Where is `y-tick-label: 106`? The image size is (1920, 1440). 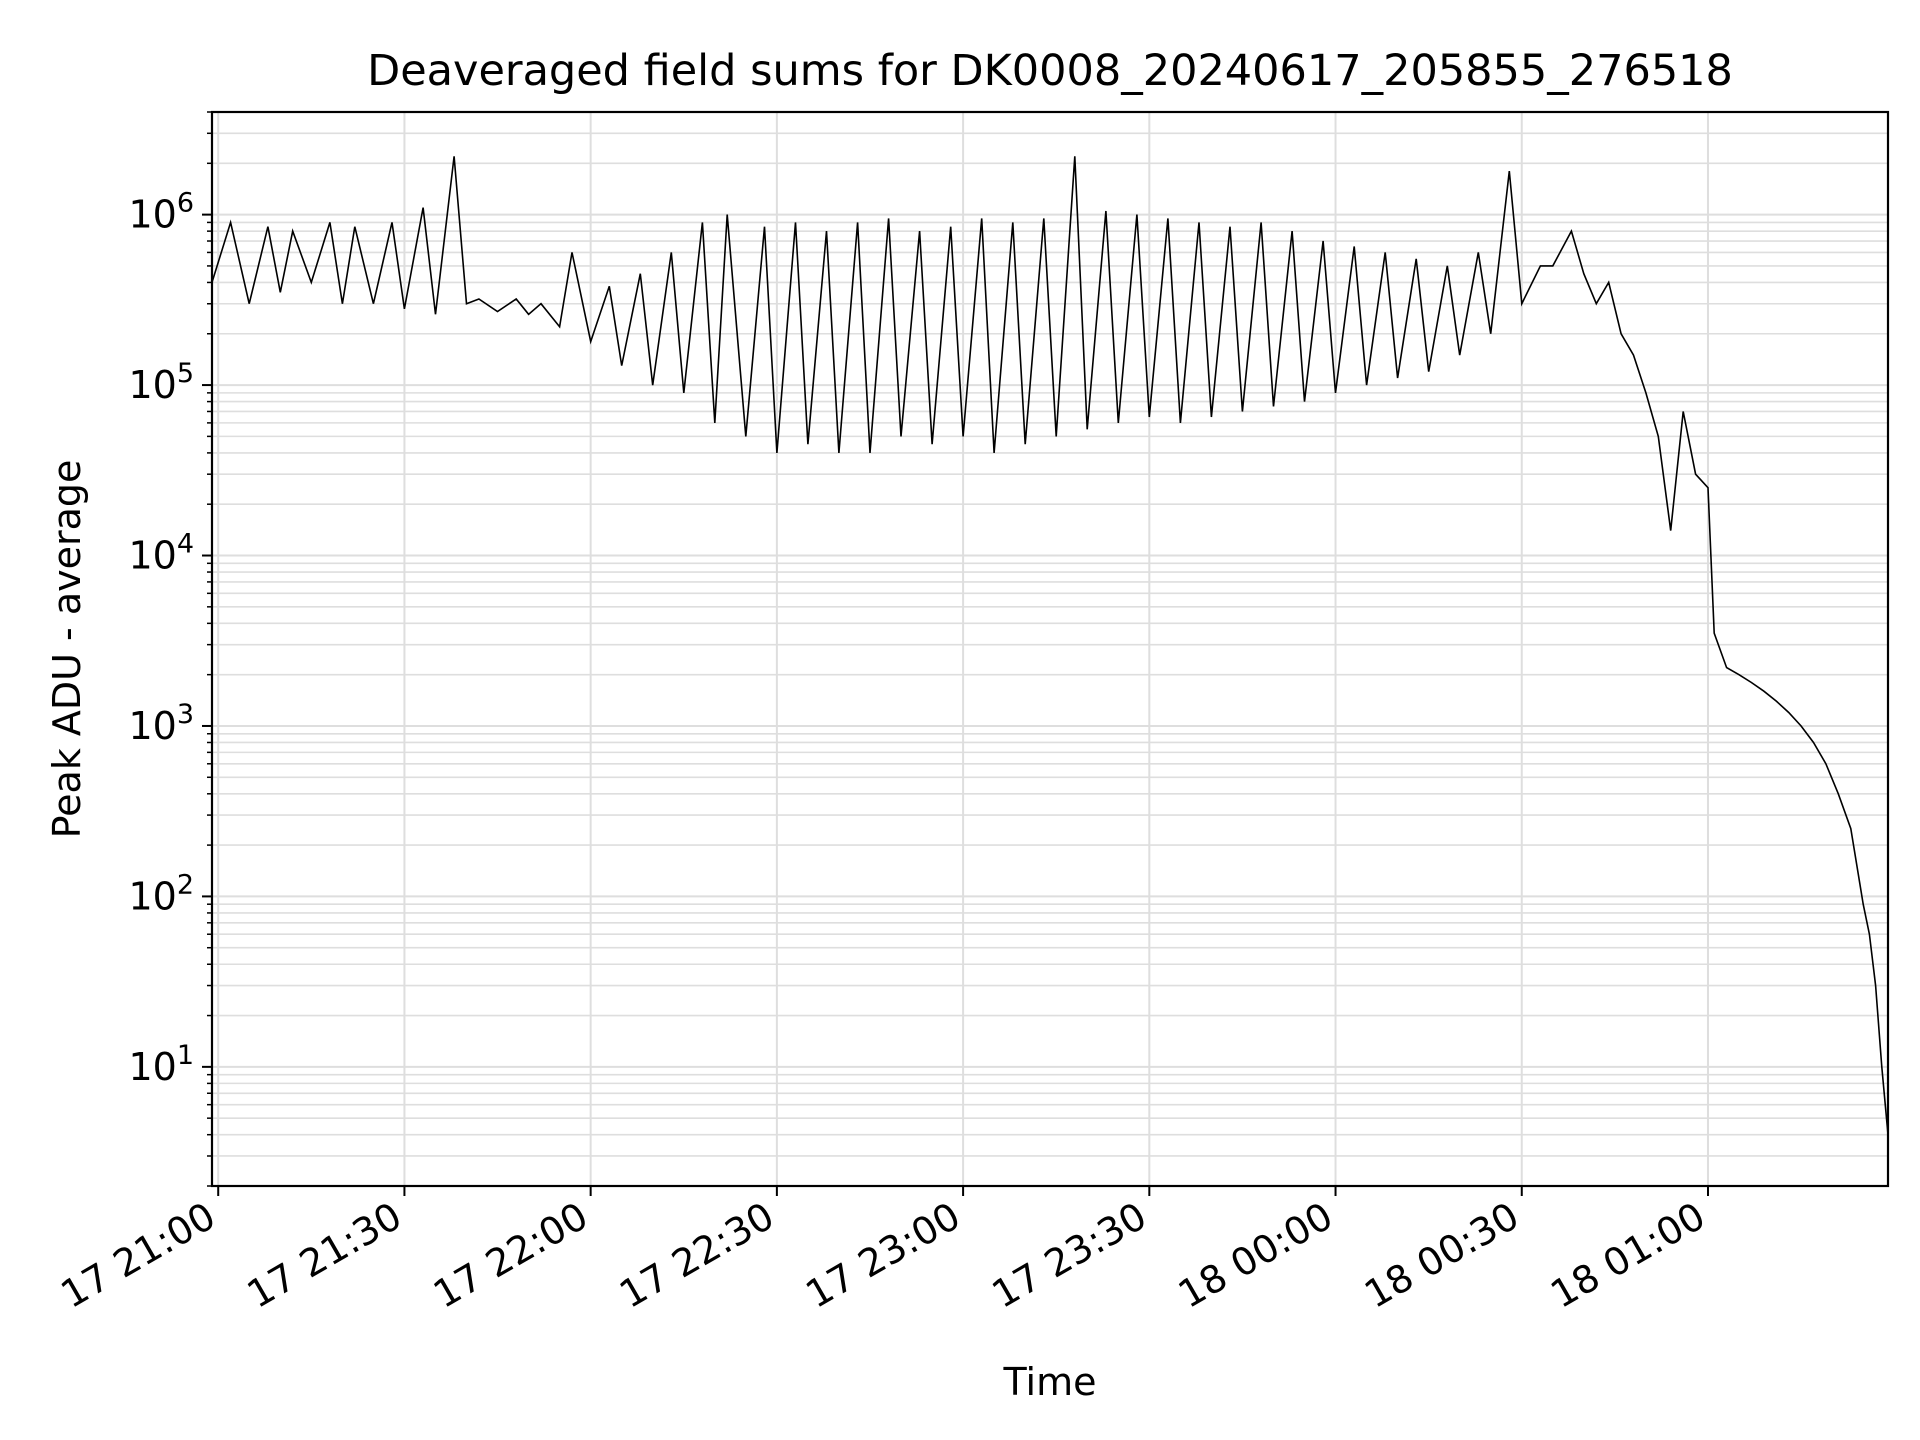 y-tick-label: 106 is located at coordinates (161, 212).